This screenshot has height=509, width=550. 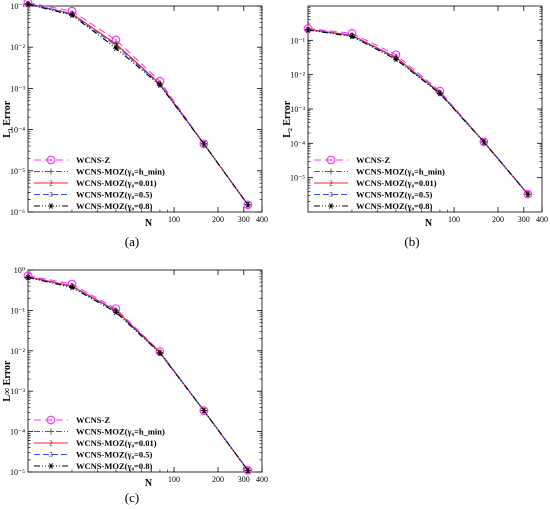 What do you see at coordinates (7, 119) in the screenshot?
I see `y-axis-title: L₁ Error` at bounding box center [7, 119].